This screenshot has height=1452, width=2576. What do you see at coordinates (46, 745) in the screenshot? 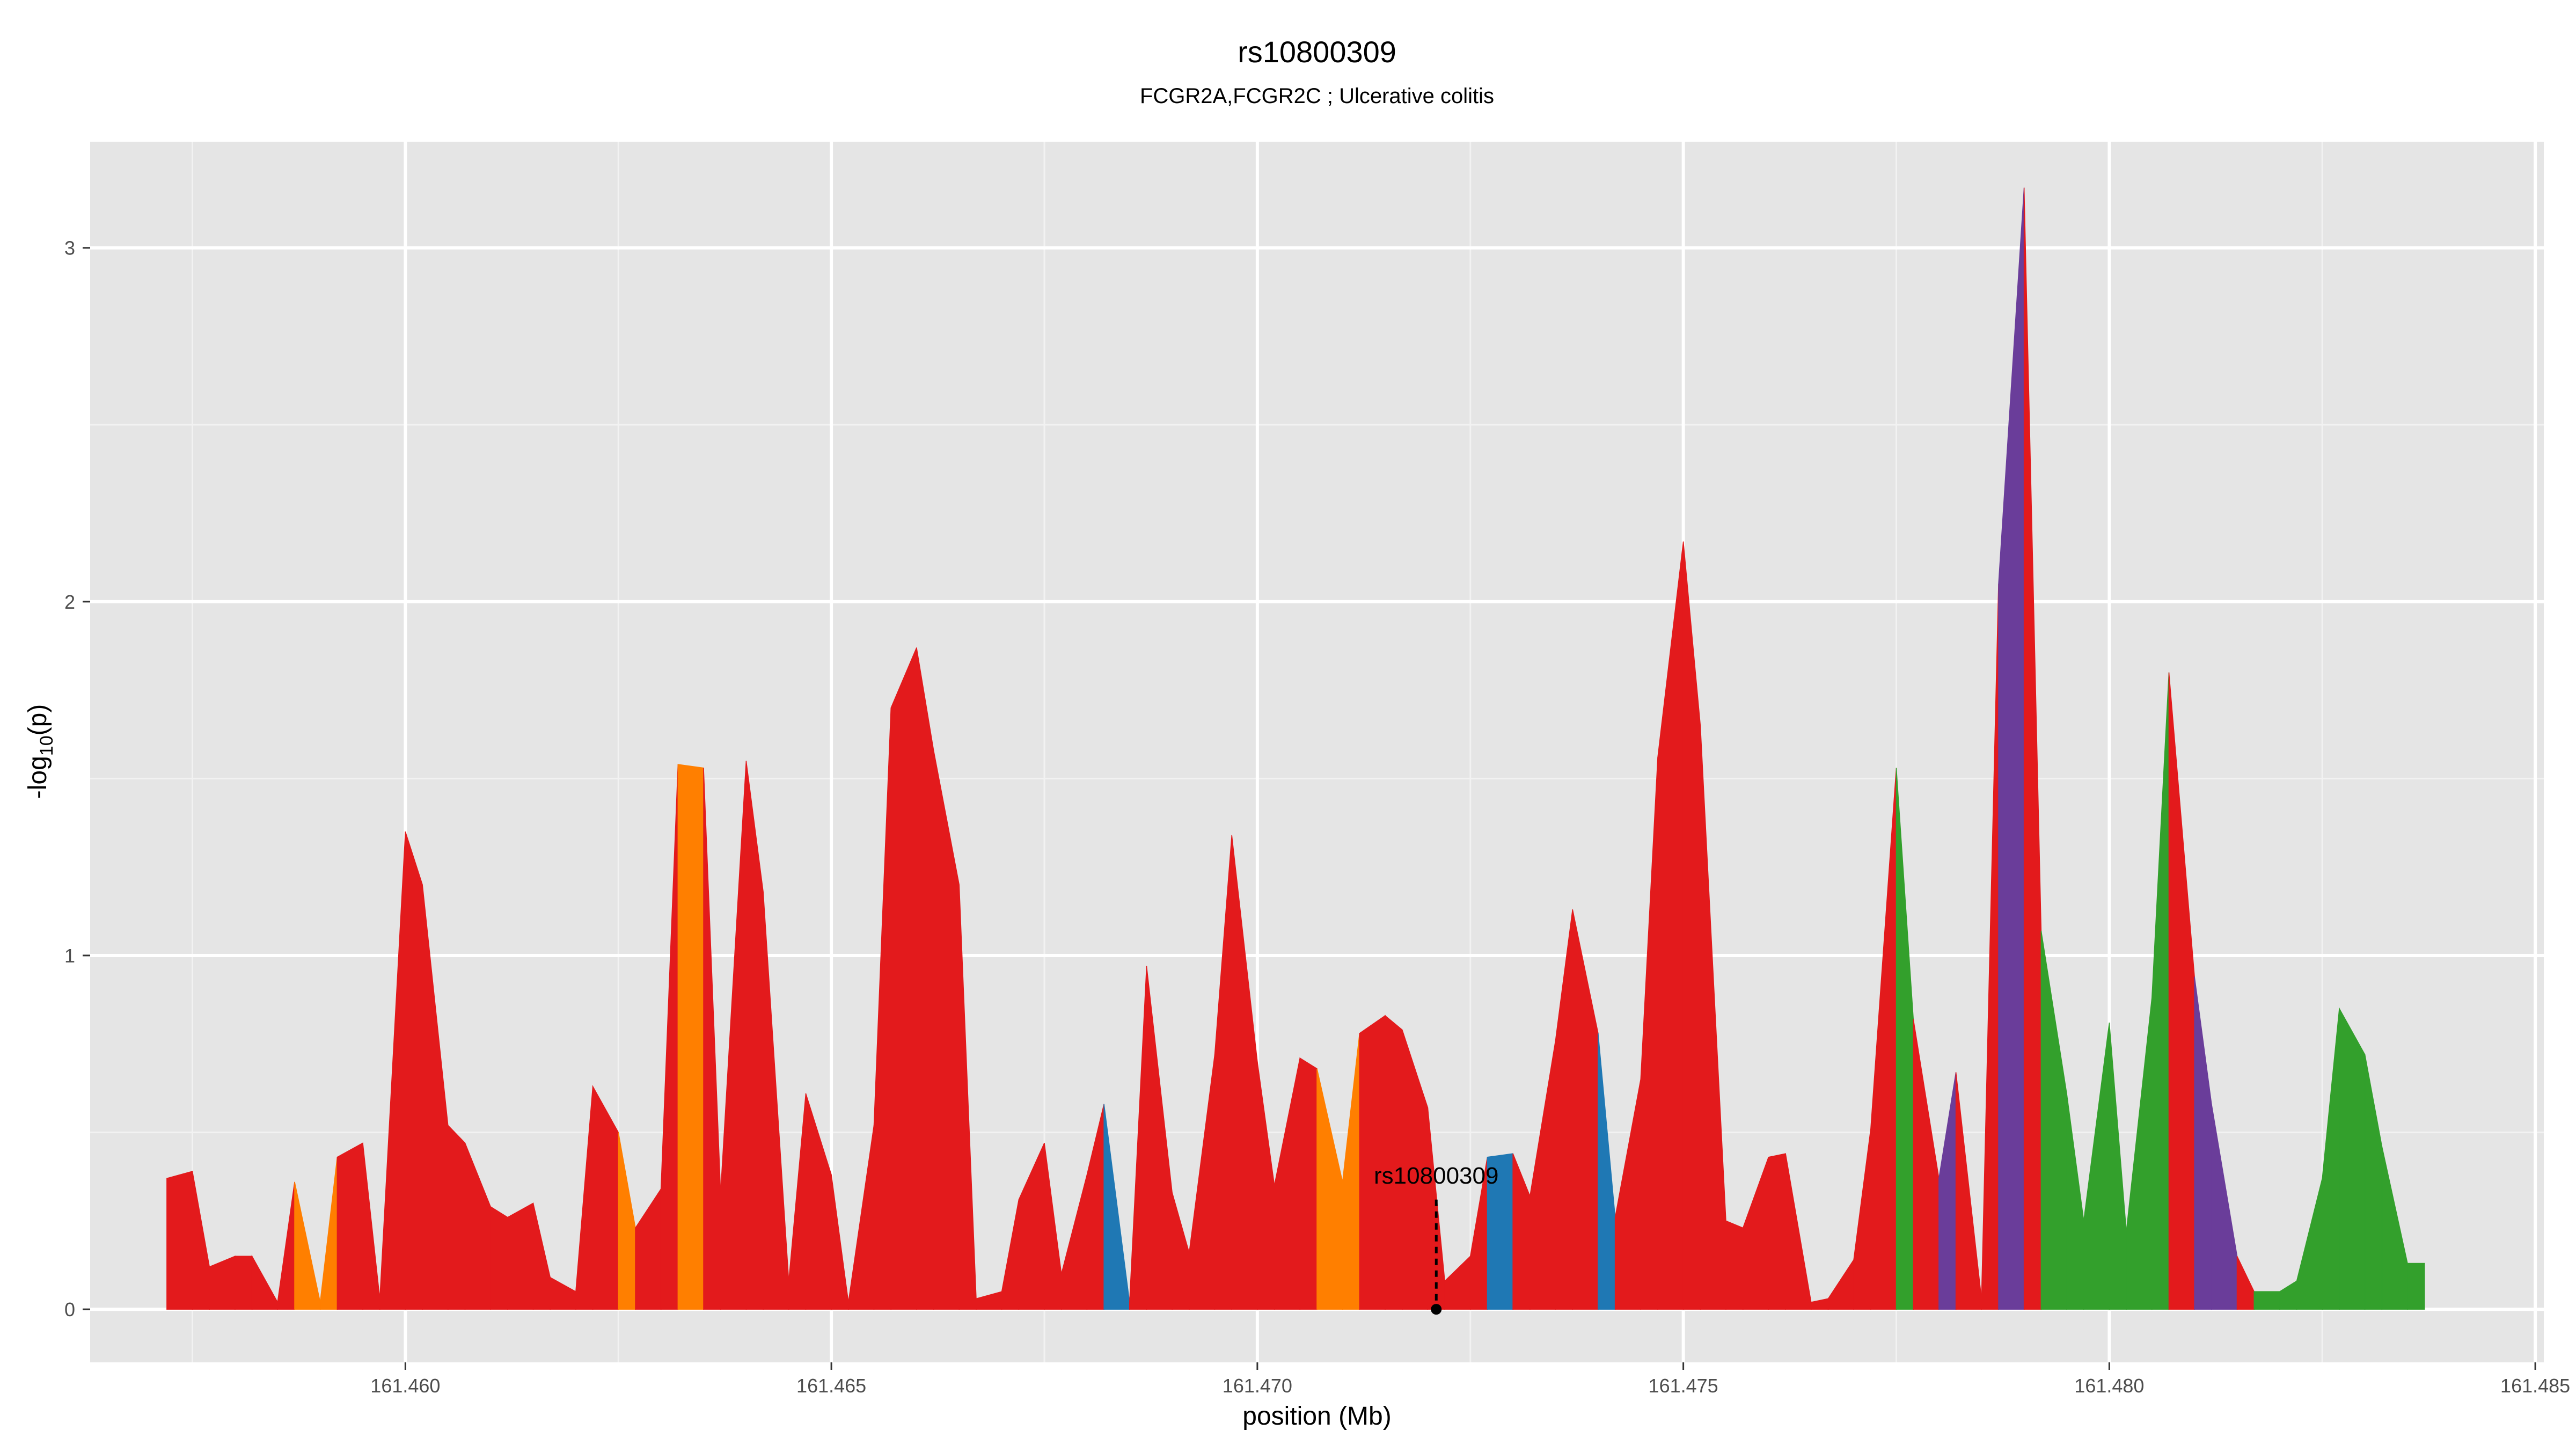
I see `y-axis-title-subscript: 10` at bounding box center [46, 745].